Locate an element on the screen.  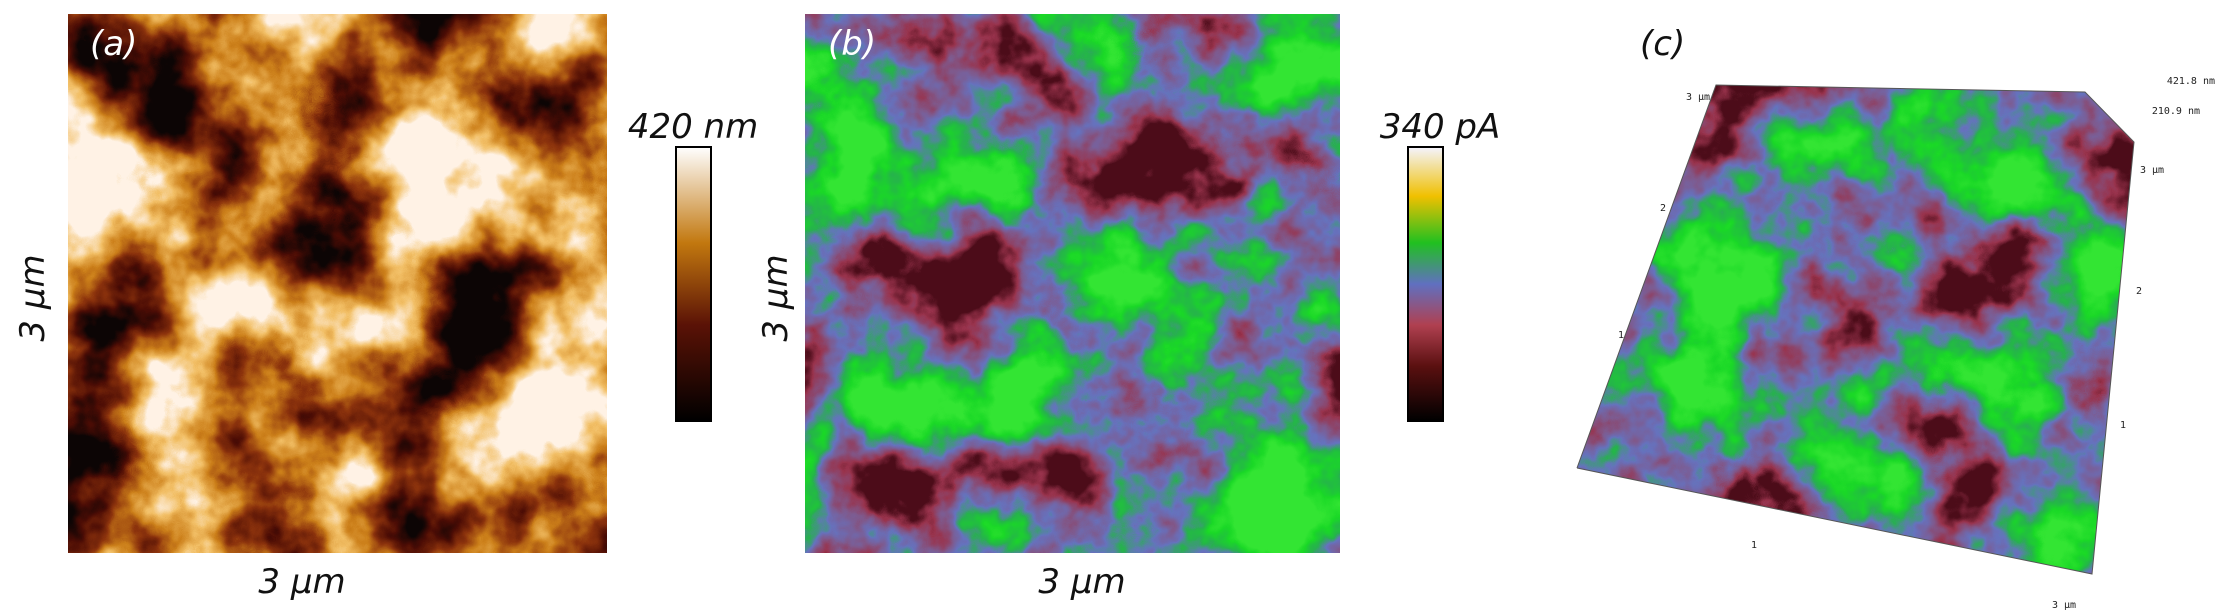
panel-label: (a) is located at coordinates (113, 44).